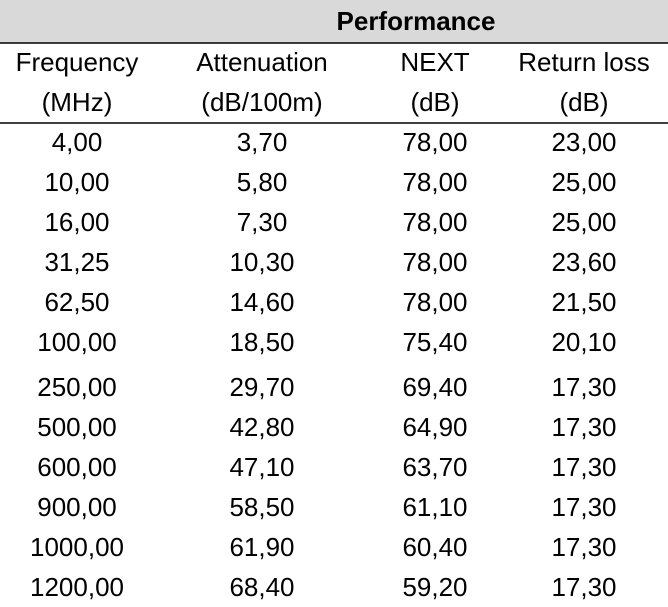 This screenshot has width=668, height=607. Describe the element at coordinates (583, 142) in the screenshot. I see `table-cell: 23,00` at that location.